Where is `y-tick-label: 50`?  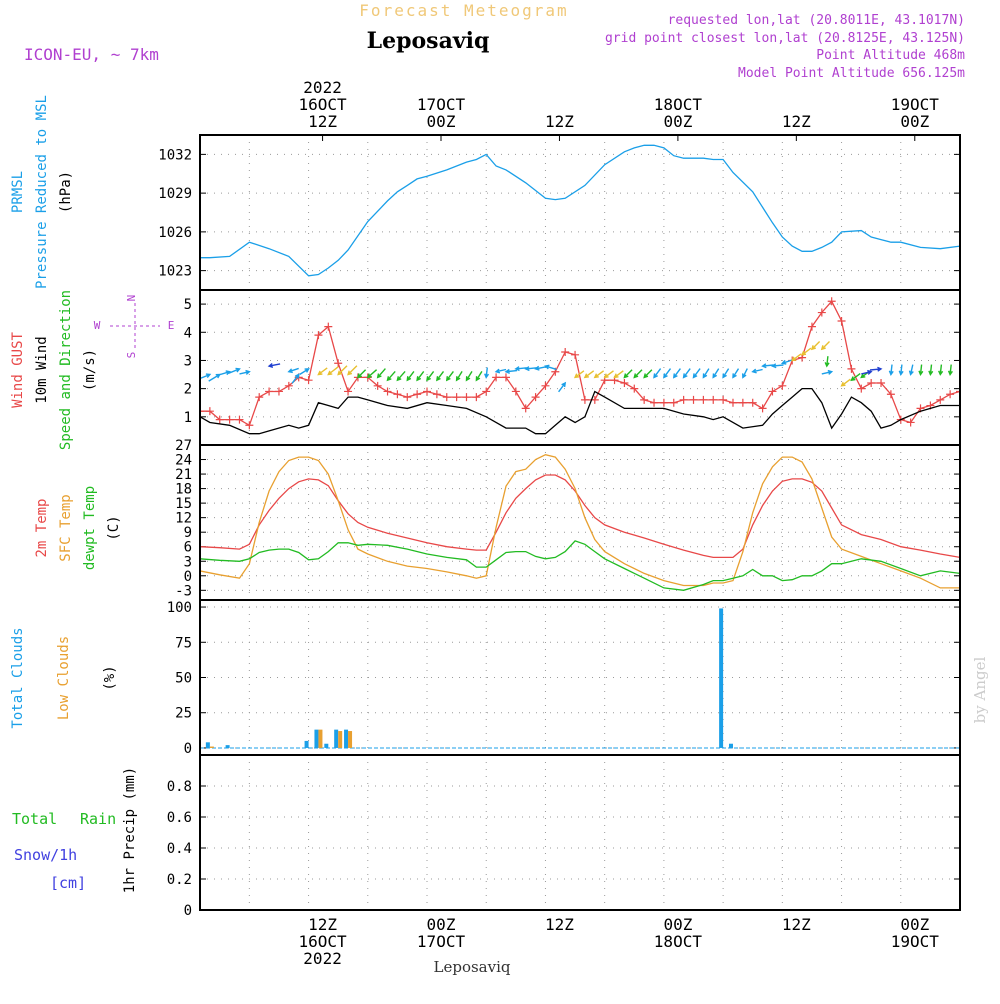 y-tick-label: 50 is located at coordinates (183, 679).